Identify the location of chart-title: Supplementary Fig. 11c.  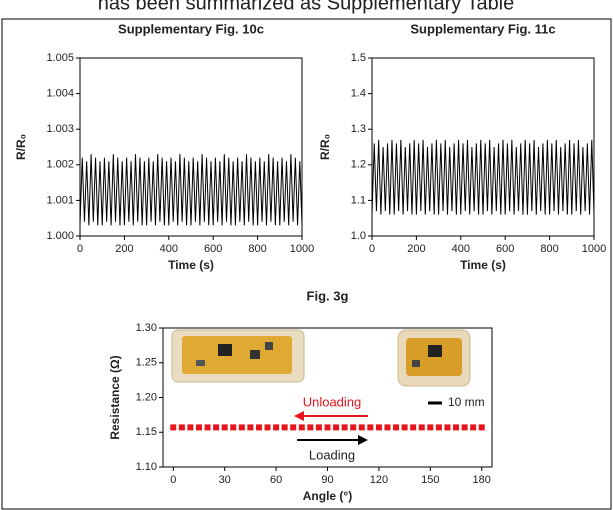
(482, 28).